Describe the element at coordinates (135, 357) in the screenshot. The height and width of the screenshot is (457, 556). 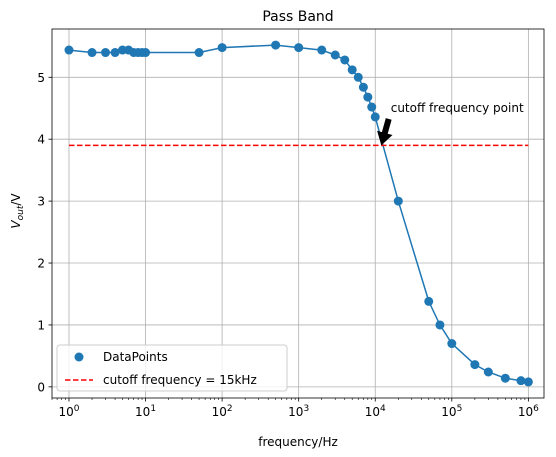
I see `legend-label-datapoints: DataPoints` at that location.